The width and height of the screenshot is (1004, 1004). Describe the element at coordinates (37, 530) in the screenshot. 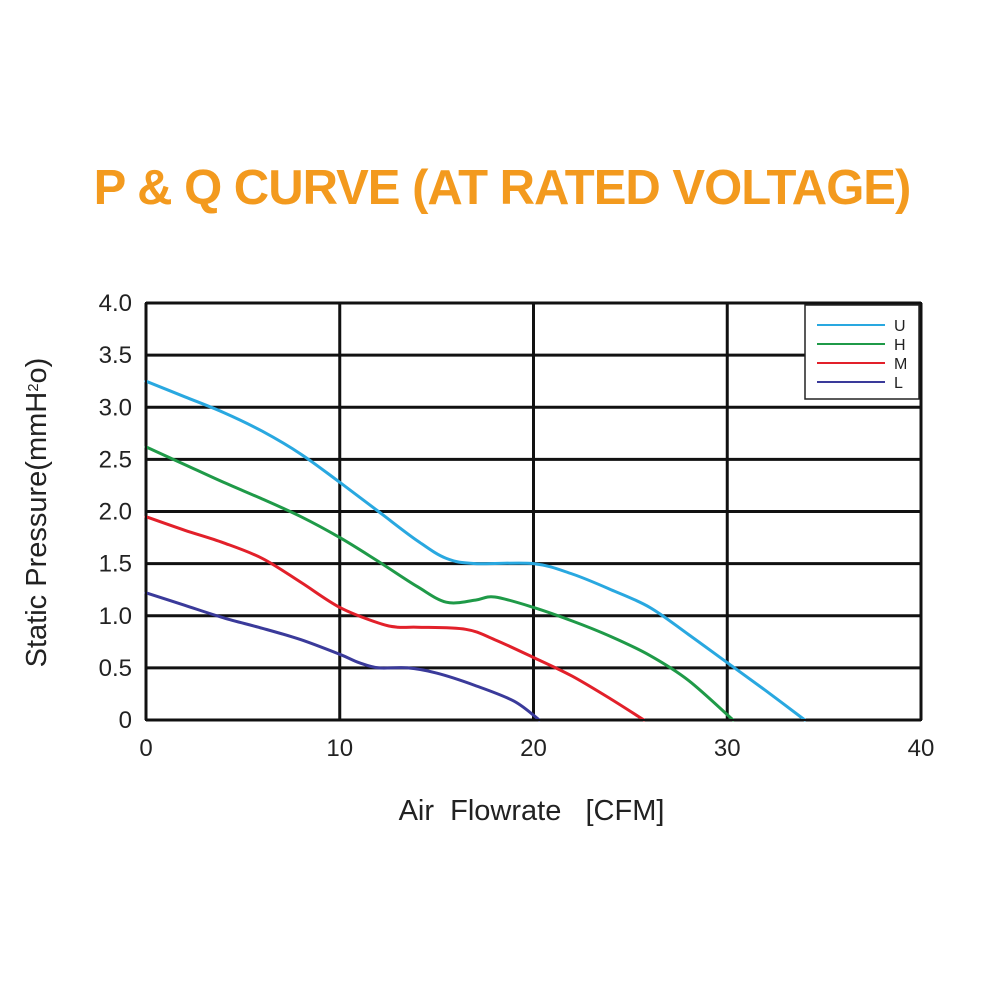

I see `y-axis-title-main: Static Pressure(mmH` at that location.